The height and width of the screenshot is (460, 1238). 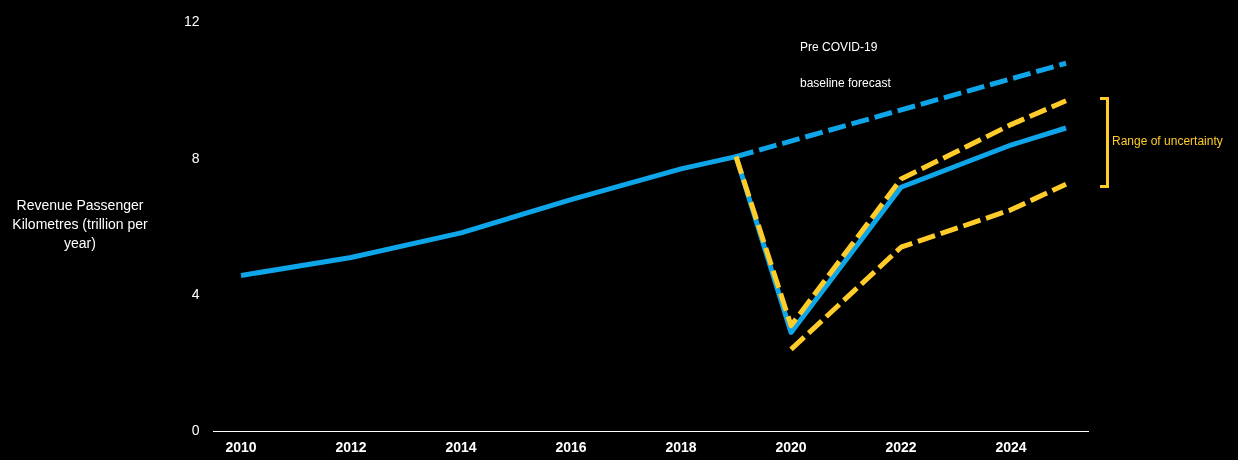 I want to click on x-tick-label: 2014, so click(x=461, y=447).